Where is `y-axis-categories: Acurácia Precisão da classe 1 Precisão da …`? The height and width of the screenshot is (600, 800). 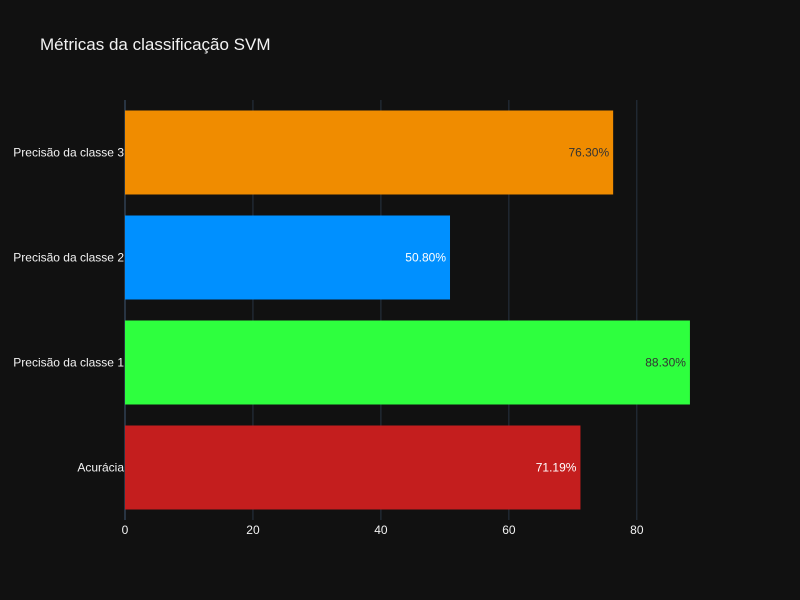 y-axis-categories: Acurácia Precisão da classe 1 Precisão da … is located at coordinates (68, 310).